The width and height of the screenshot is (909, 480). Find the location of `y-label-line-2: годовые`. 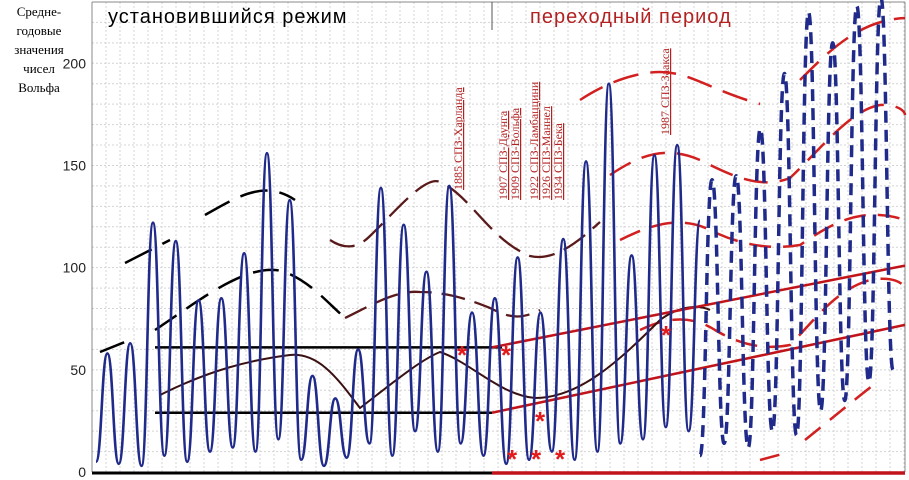

y-label-line-2: годовые is located at coordinates (39, 30).